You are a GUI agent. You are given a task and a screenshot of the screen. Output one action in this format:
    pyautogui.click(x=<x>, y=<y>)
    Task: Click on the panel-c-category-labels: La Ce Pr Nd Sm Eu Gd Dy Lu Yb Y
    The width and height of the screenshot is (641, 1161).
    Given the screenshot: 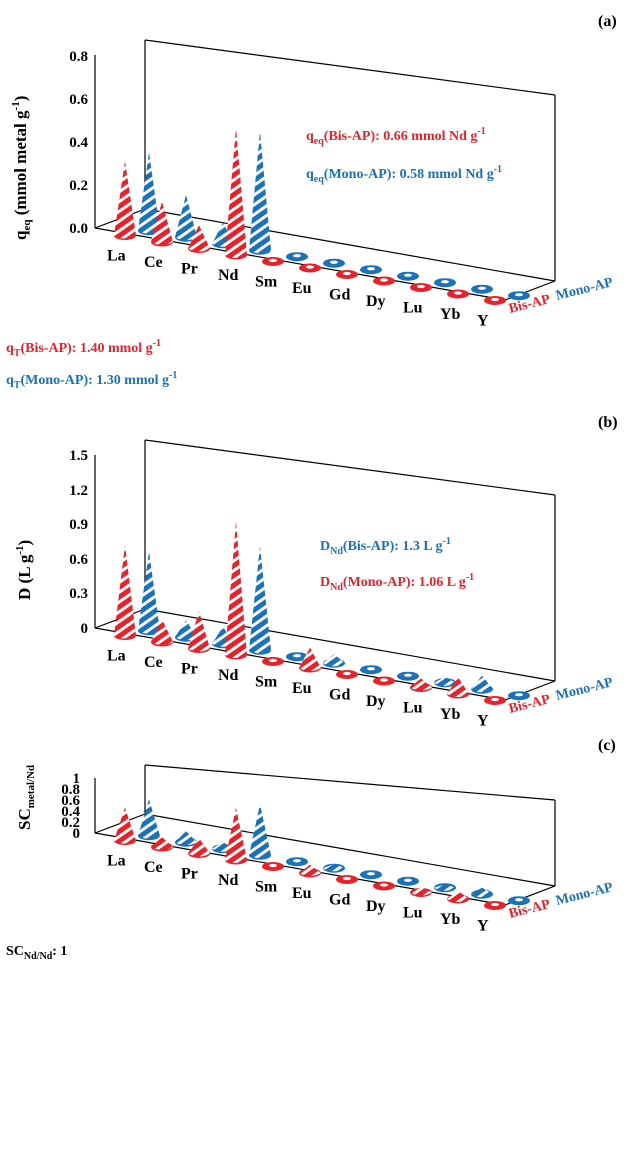 What is the action you would take?
    pyautogui.click(x=298, y=893)
    